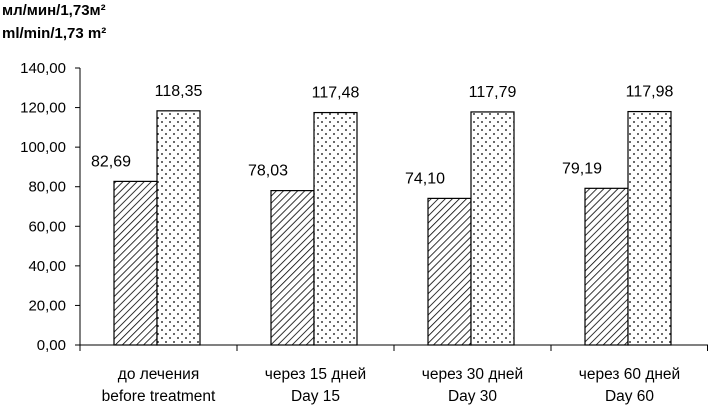 Image resolution: width=708 pixels, height=408 pixels. What do you see at coordinates (54, 33) in the screenshot?
I see `y-axis-label-line-2: ml/min/1,73 m²` at bounding box center [54, 33].